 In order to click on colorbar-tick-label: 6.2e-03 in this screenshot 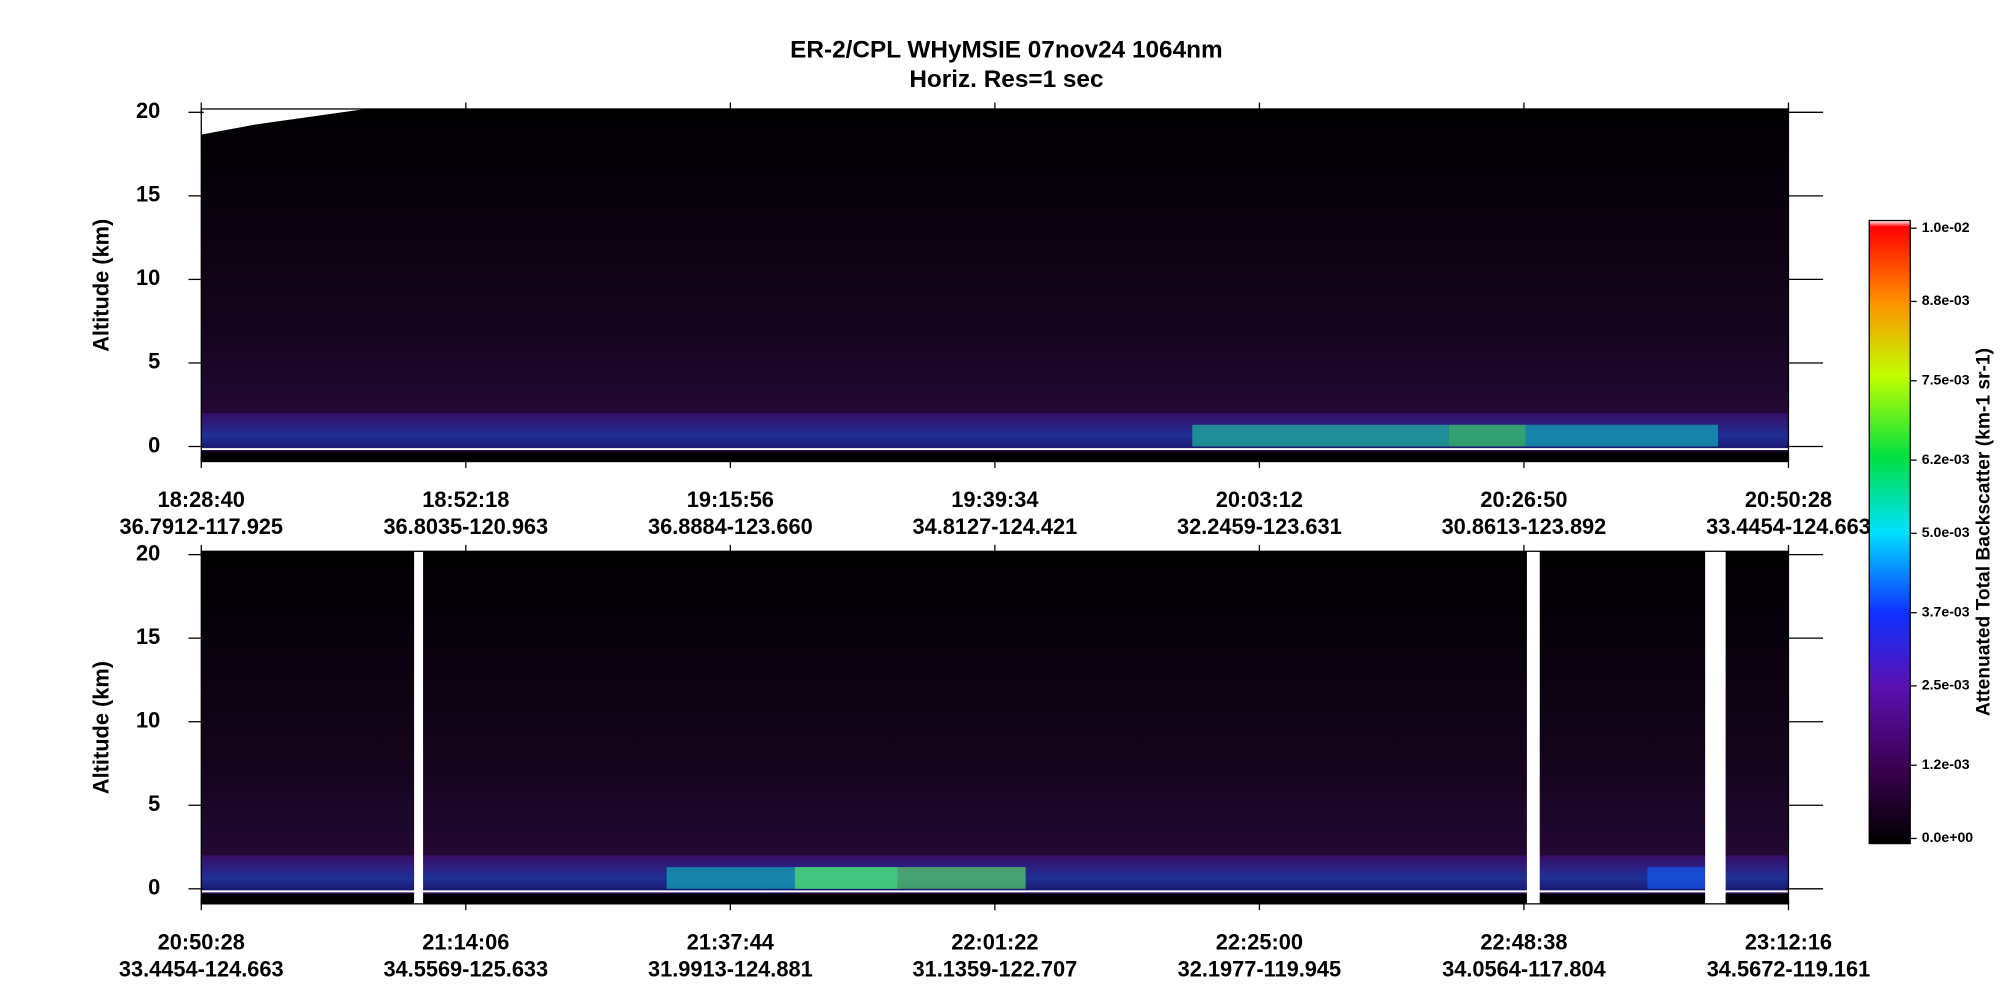, I will do `click(1946, 459)`.